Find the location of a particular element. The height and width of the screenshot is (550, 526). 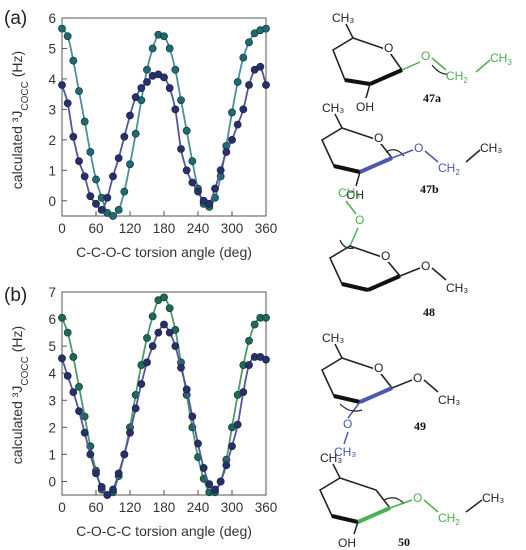

methyl-bond-47a is located at coordinates (349, 31).